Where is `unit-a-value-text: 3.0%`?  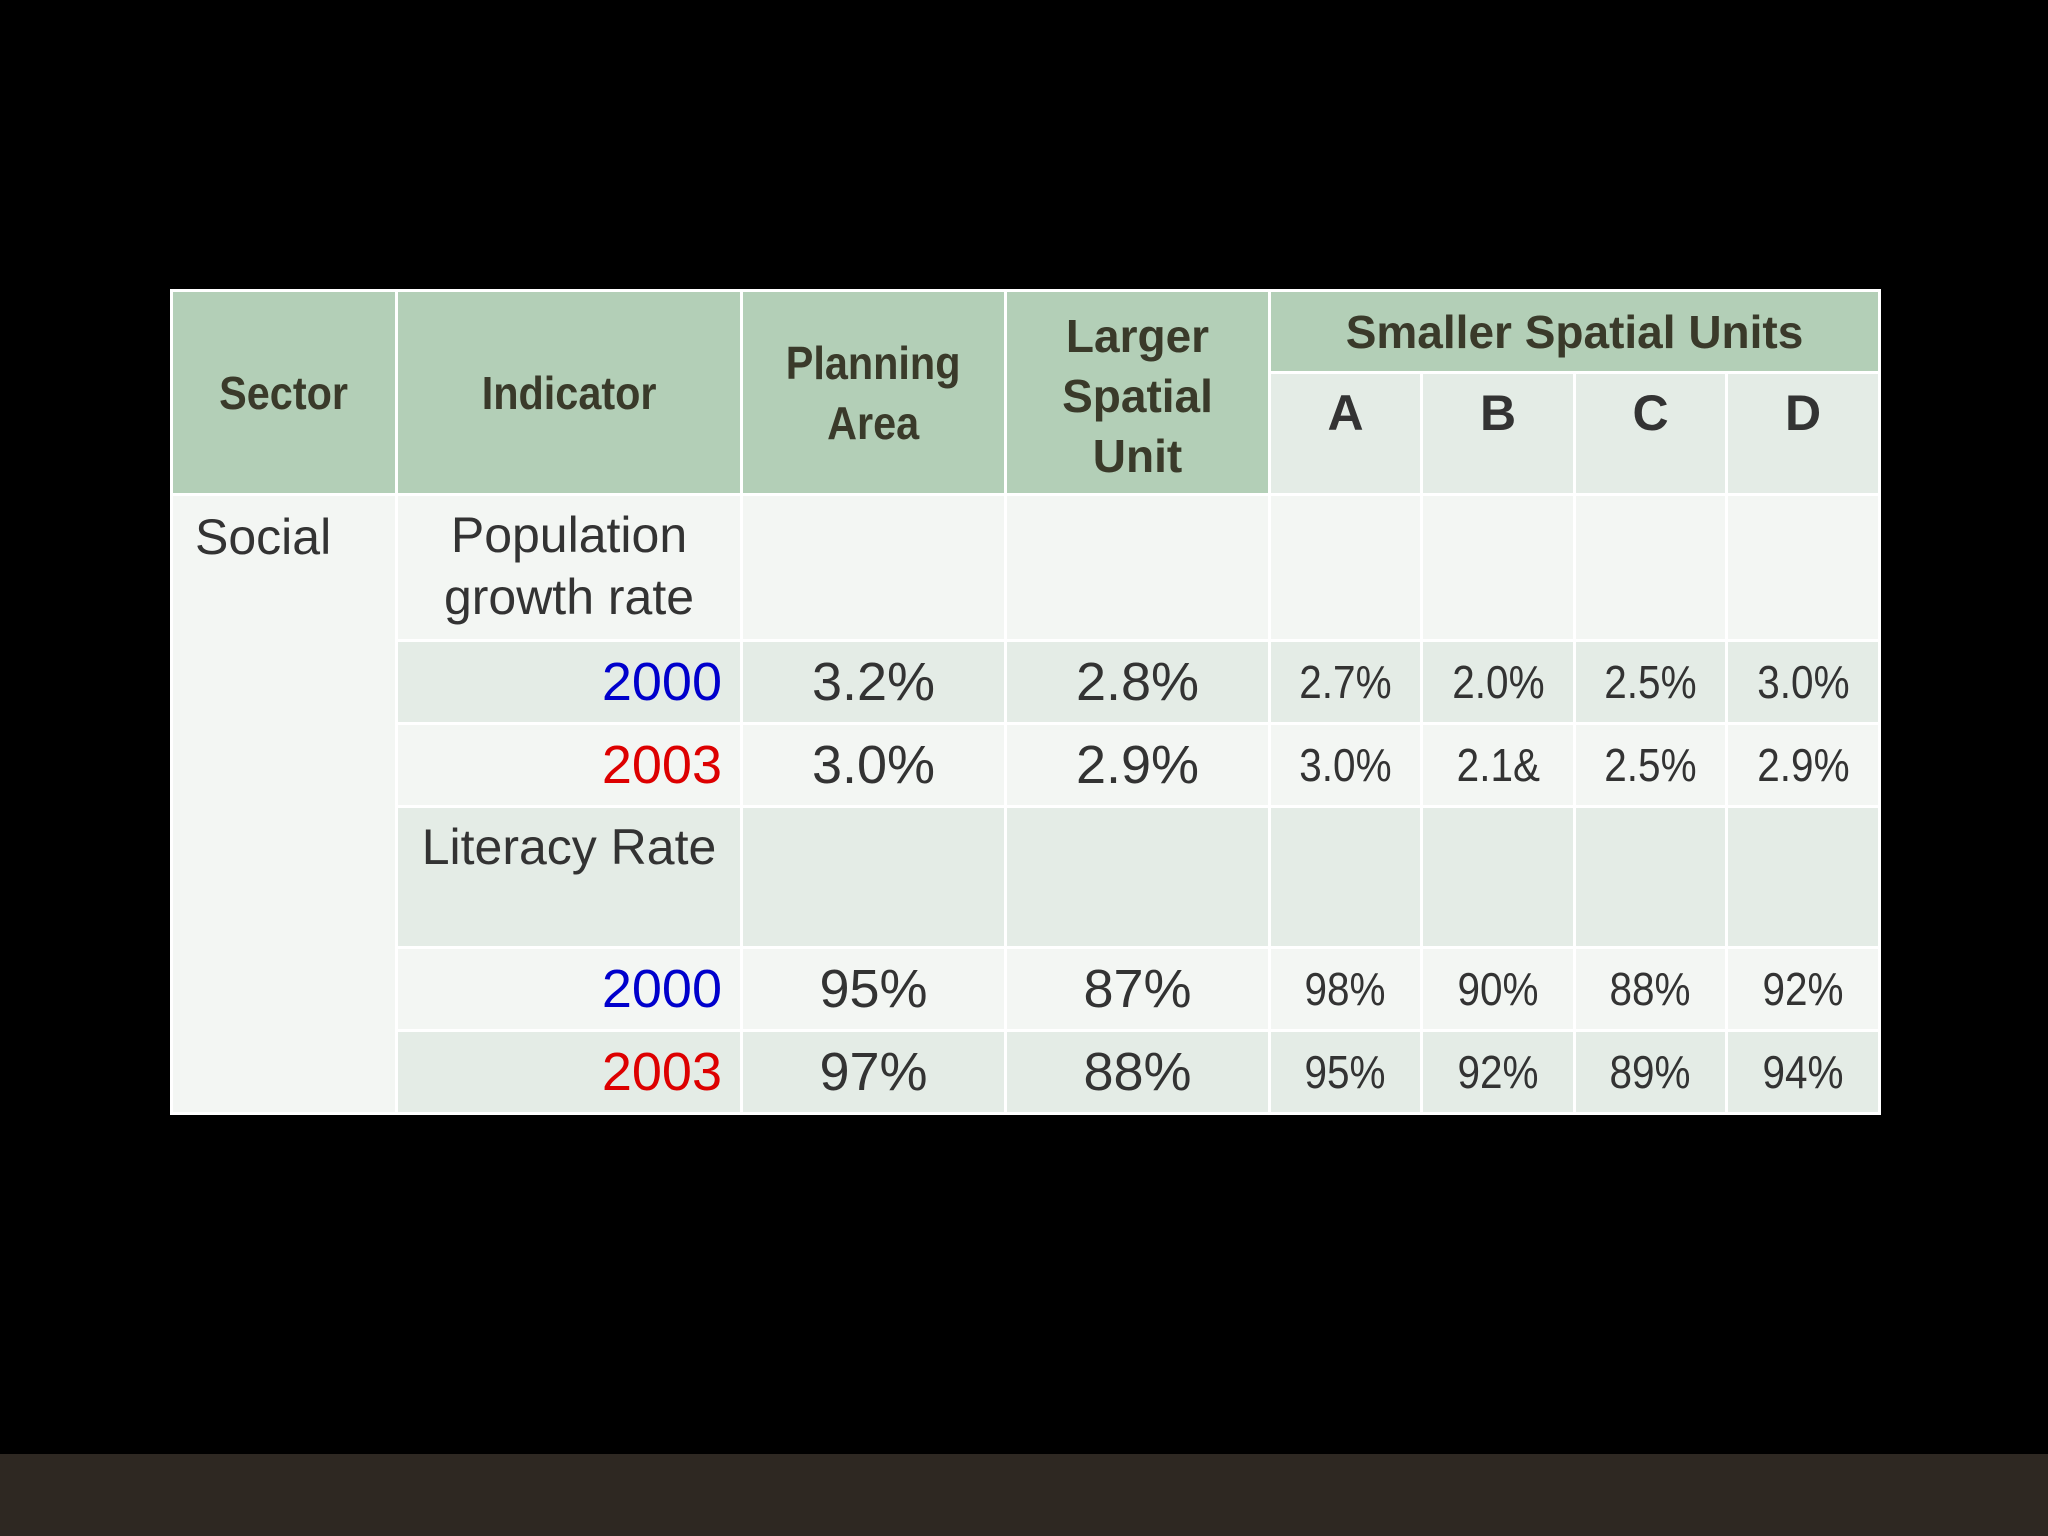 unit-a-value-text: 3.0% is located at coordinates (1345, 765).